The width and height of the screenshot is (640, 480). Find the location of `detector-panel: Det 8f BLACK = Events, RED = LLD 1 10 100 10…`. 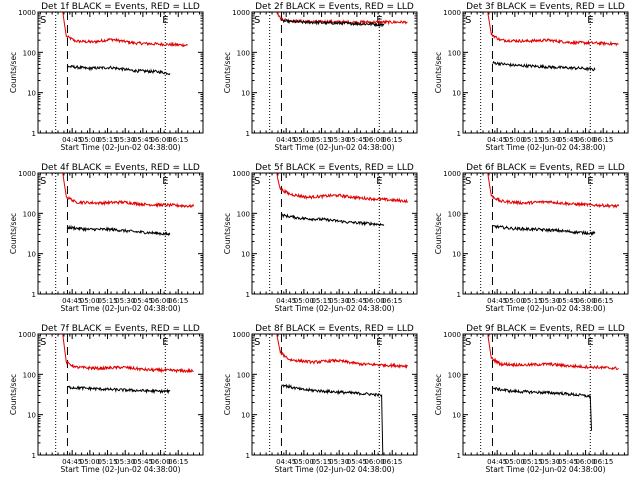

detector-panel: Det 8f BLACK = Events, RED = LLD 1 10 100 10… is located at coordinates (320, 399).